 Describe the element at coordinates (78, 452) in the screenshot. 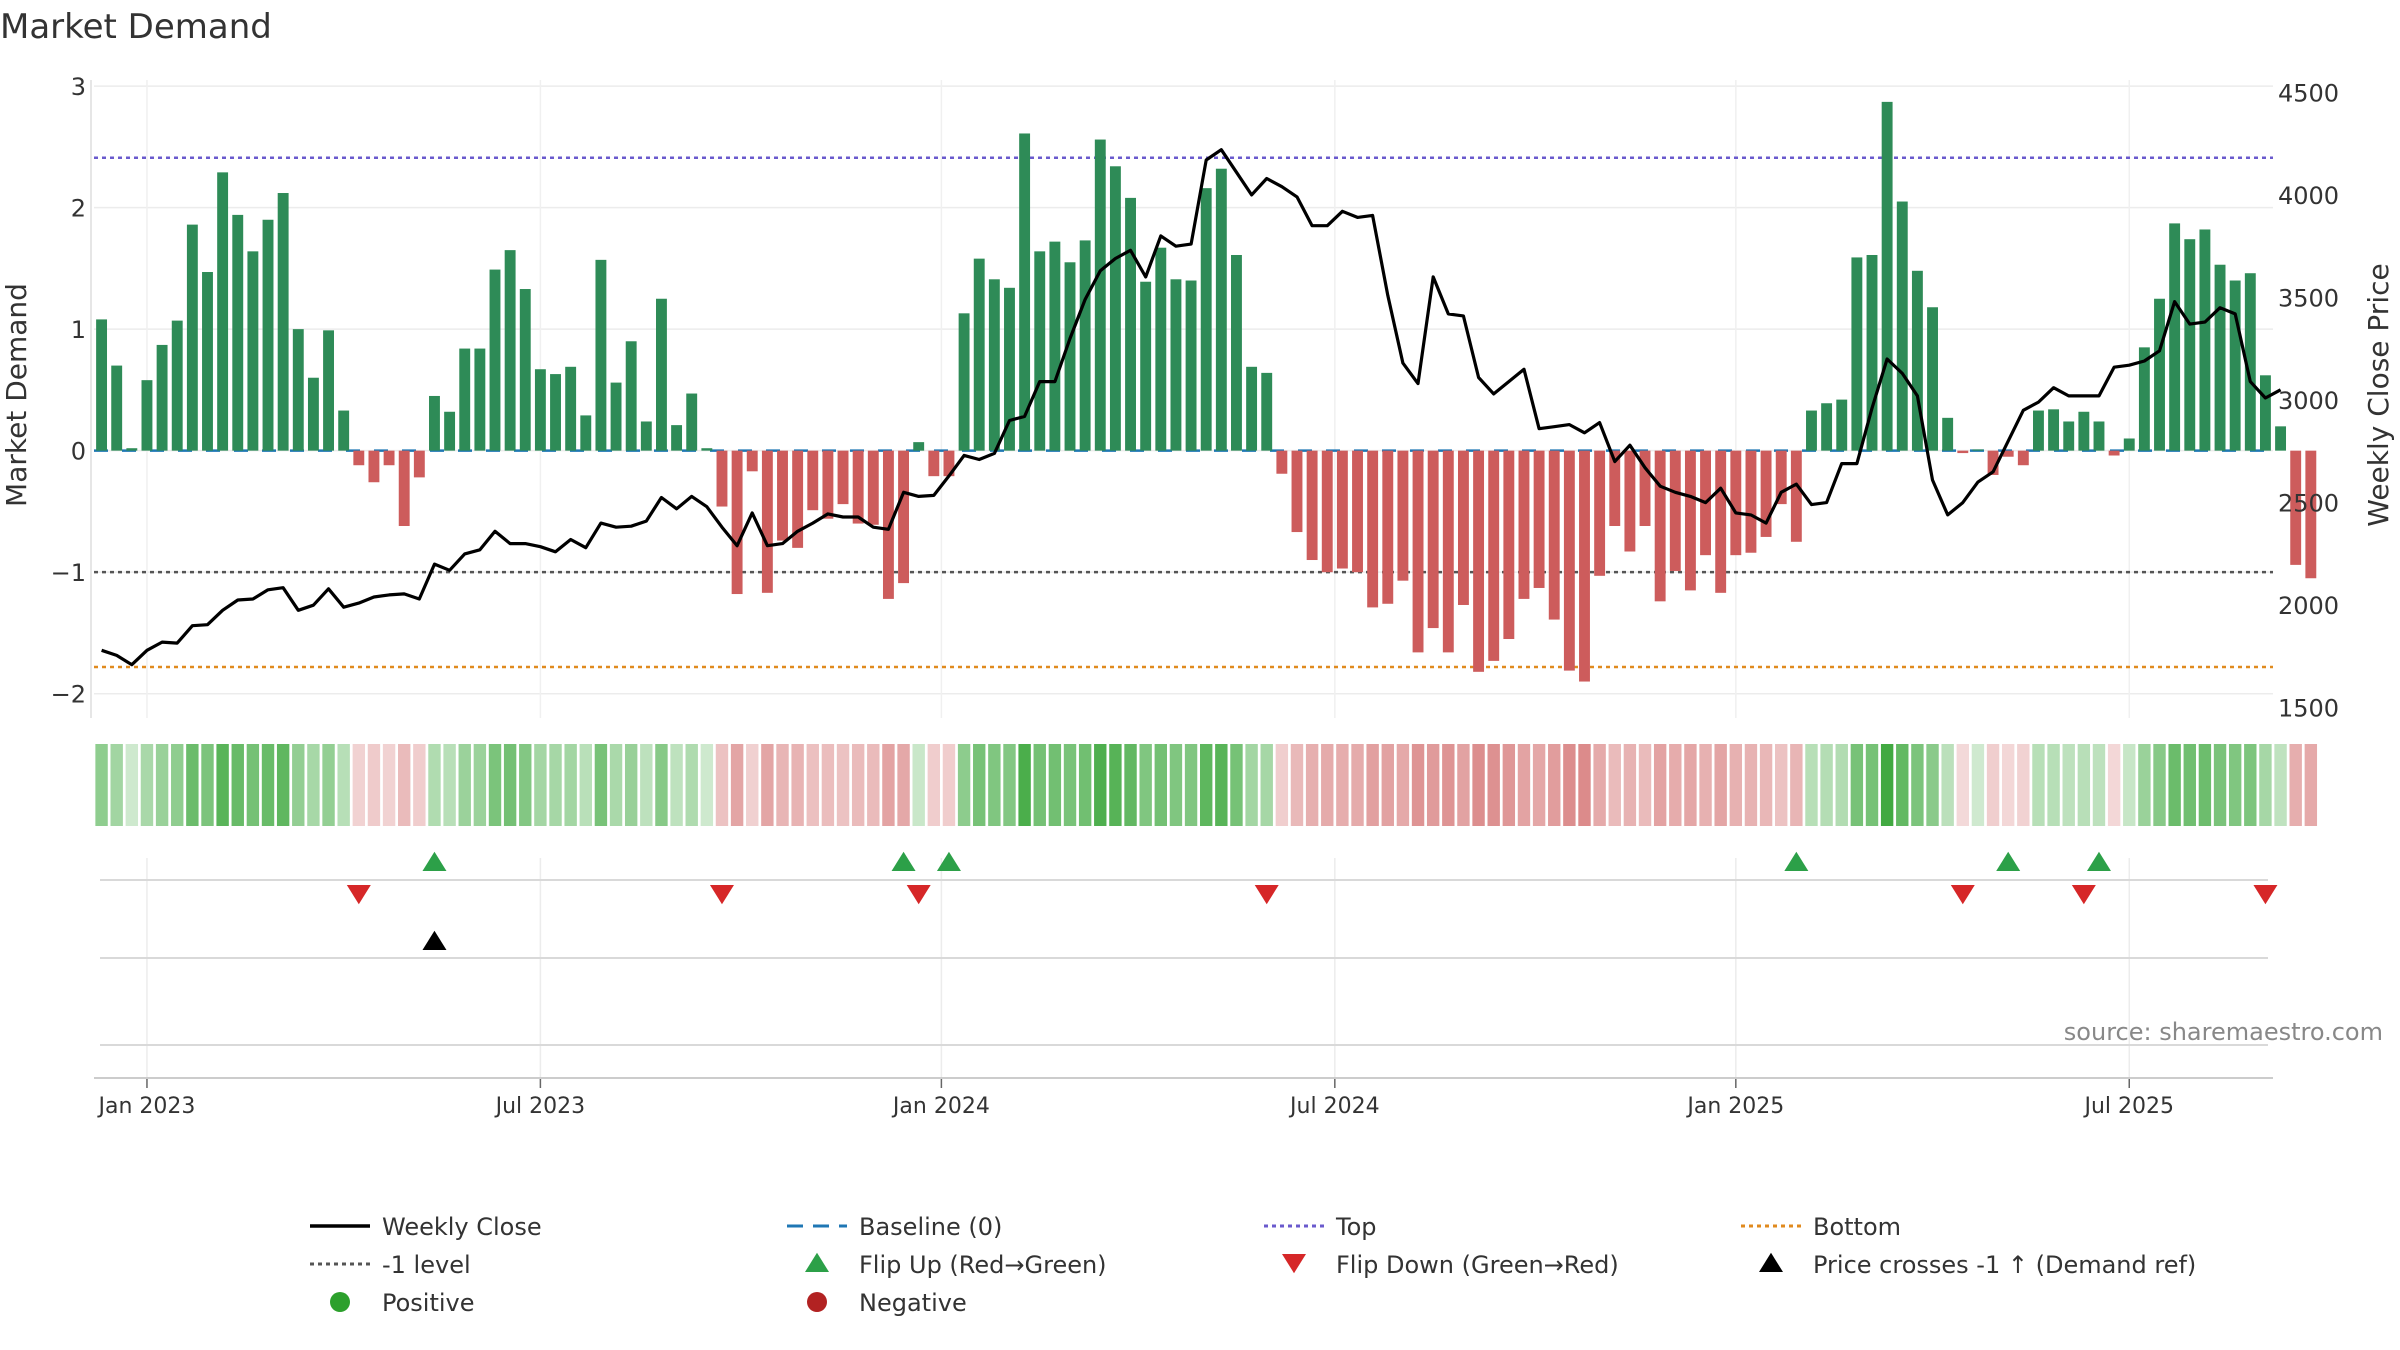

I see `y-tick-label-left: 0` at that location.